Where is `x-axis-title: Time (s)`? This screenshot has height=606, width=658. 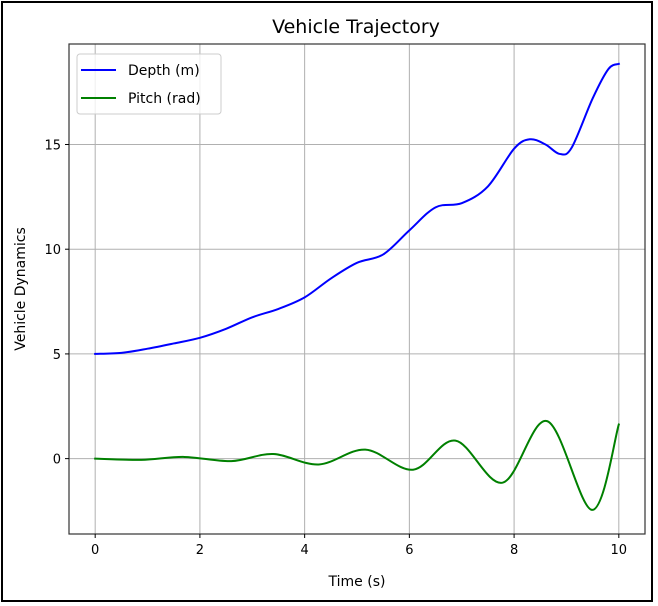
x-axis-title: Time (s) is located at coordinates (357, 582).